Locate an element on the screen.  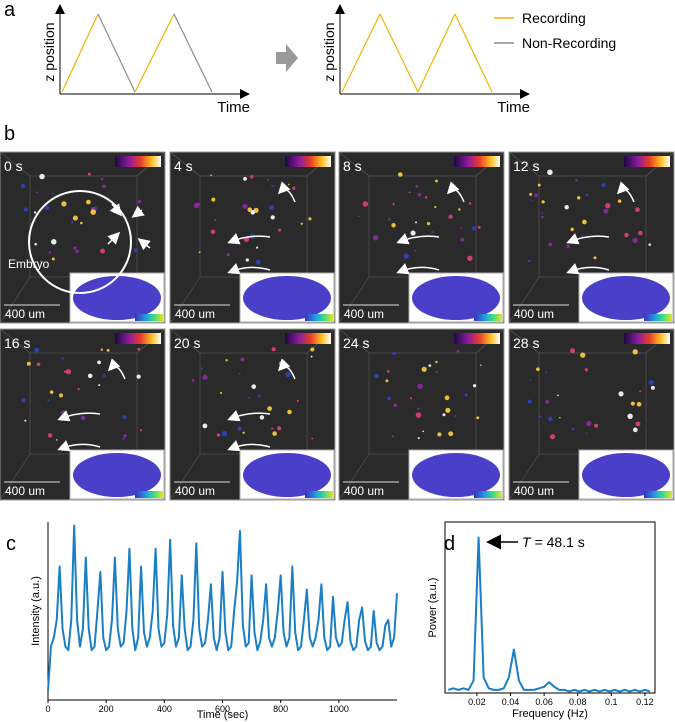
time-label: 12 s is located at coordinates (526, 166).